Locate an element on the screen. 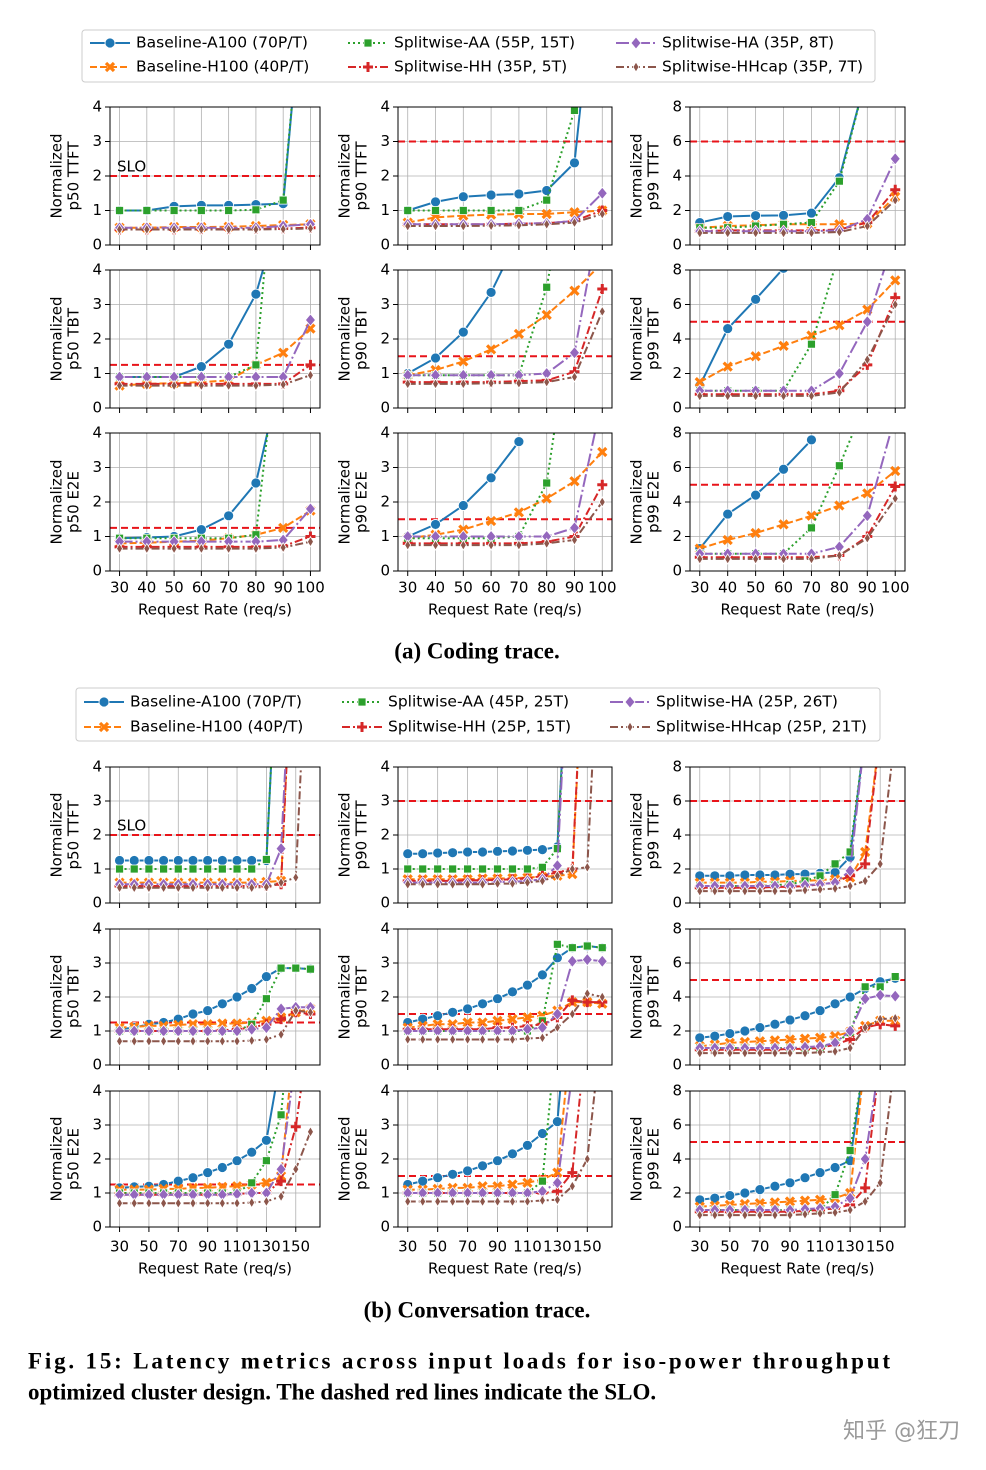  x-tick-label: 100 is located at coordinates (602, 588).